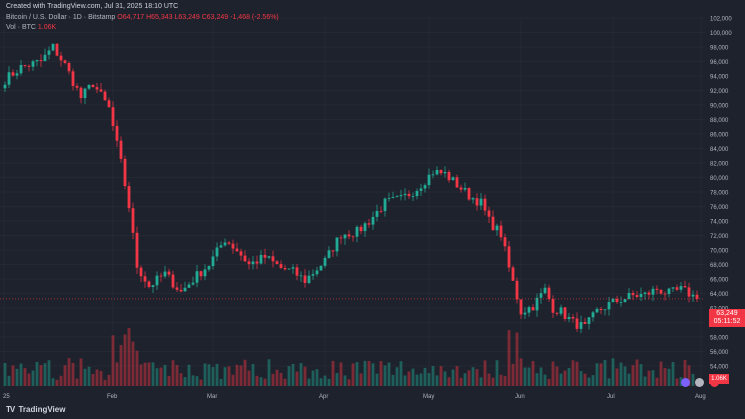 The width and height of the screenshot is (745, 419). Describe the element at coordinates (719, 237) in the screenshot. I see `price-tick-label: 72,000` at that location.